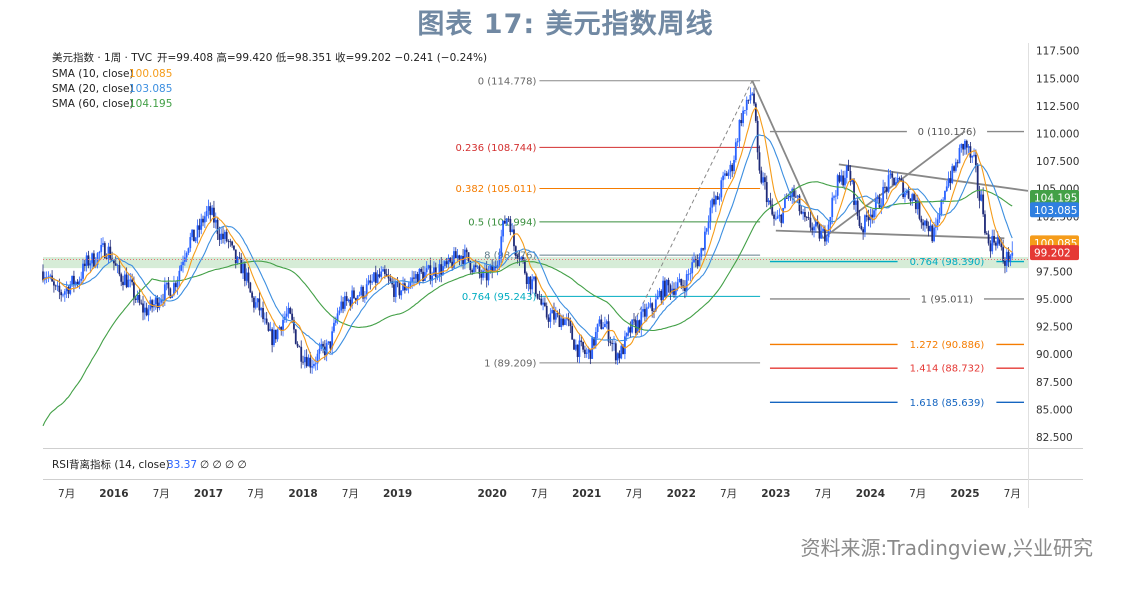  Describe the element at coordinates (255, 494) in the screenshot. I see `x-tick-label: 7月` at that location.